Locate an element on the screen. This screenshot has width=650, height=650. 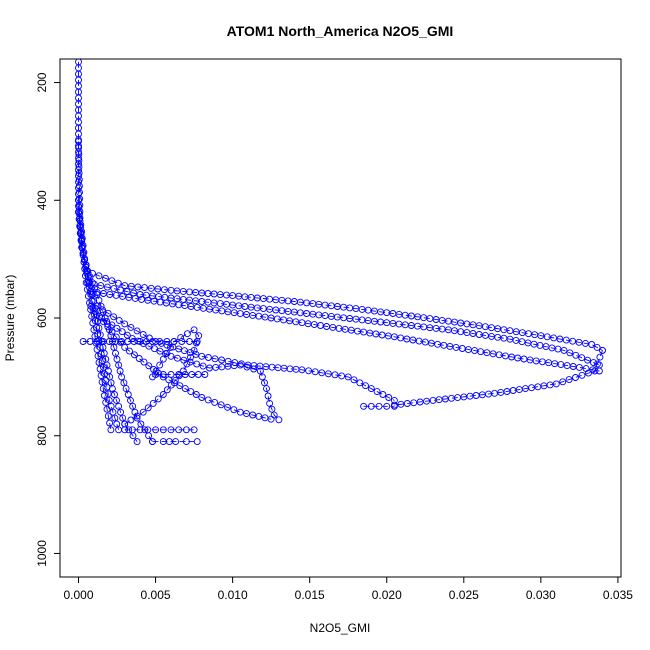
chart-title: ATOM1 North_America N2O5_GMI is located at coordinates (340, 31).